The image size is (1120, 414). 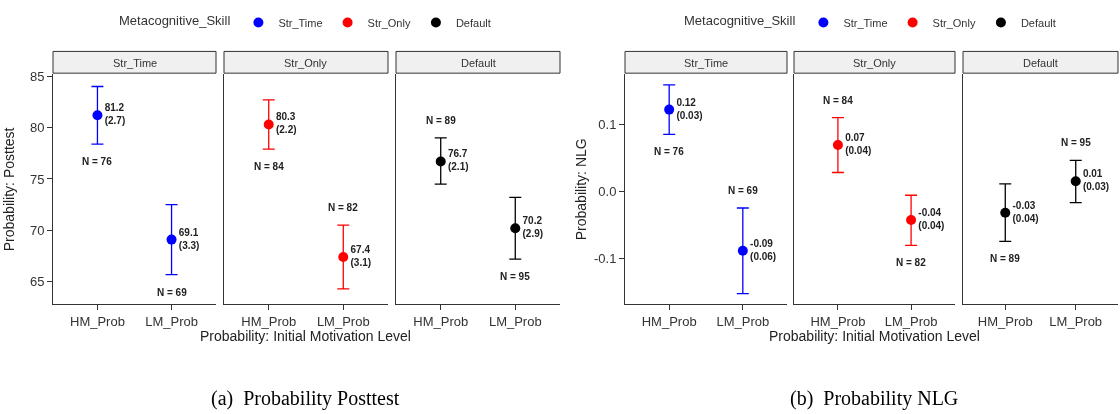 I want to click on data-label: 81.2 (2.7), so click(x=115, y=114).